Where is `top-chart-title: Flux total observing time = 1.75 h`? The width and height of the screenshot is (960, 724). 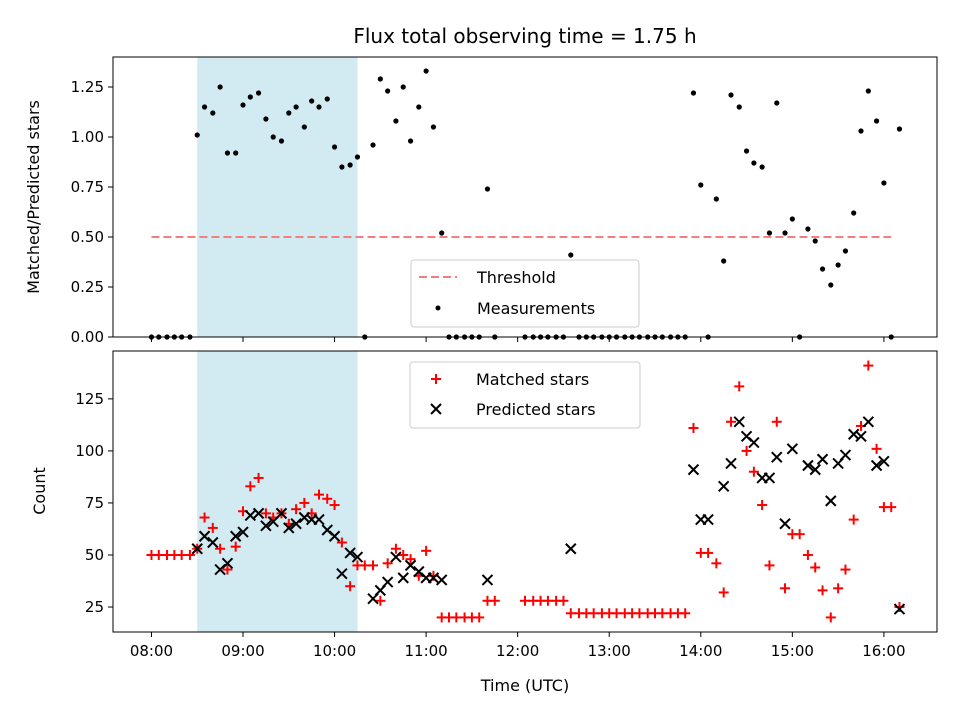
top-chart-title: Flux total observing time = 1.75 h is located at coordinates (524, 36).